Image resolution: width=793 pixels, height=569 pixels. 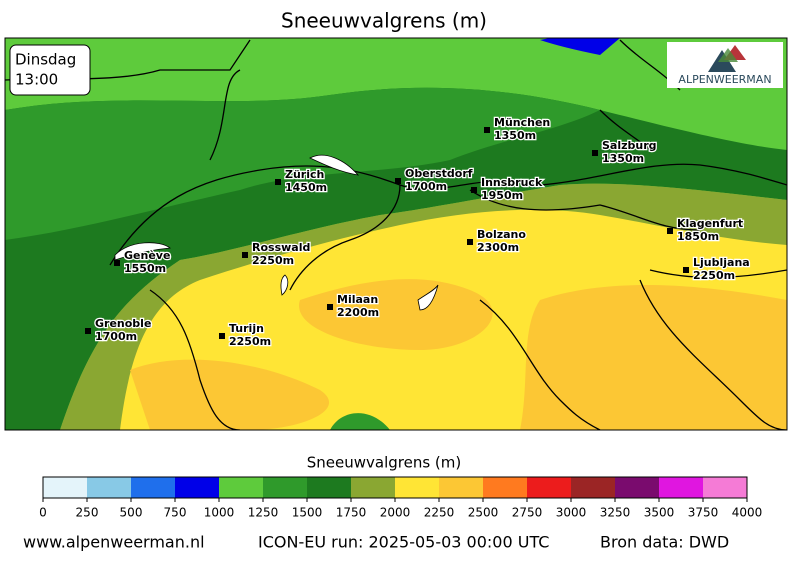 I want to click on city-name: Genève, so click(x=147, y=255).